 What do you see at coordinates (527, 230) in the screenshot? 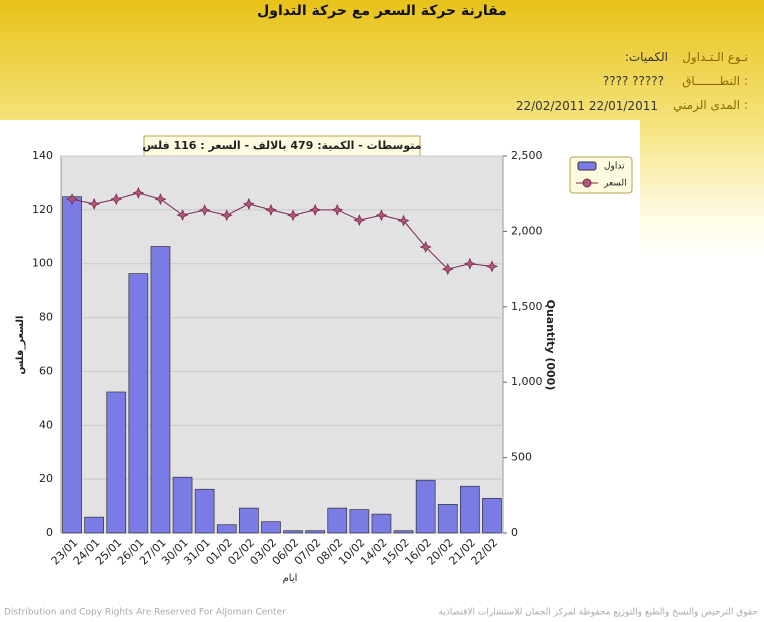
I see `y2-tick-label: 2,000` at bounding box center [527, 230].